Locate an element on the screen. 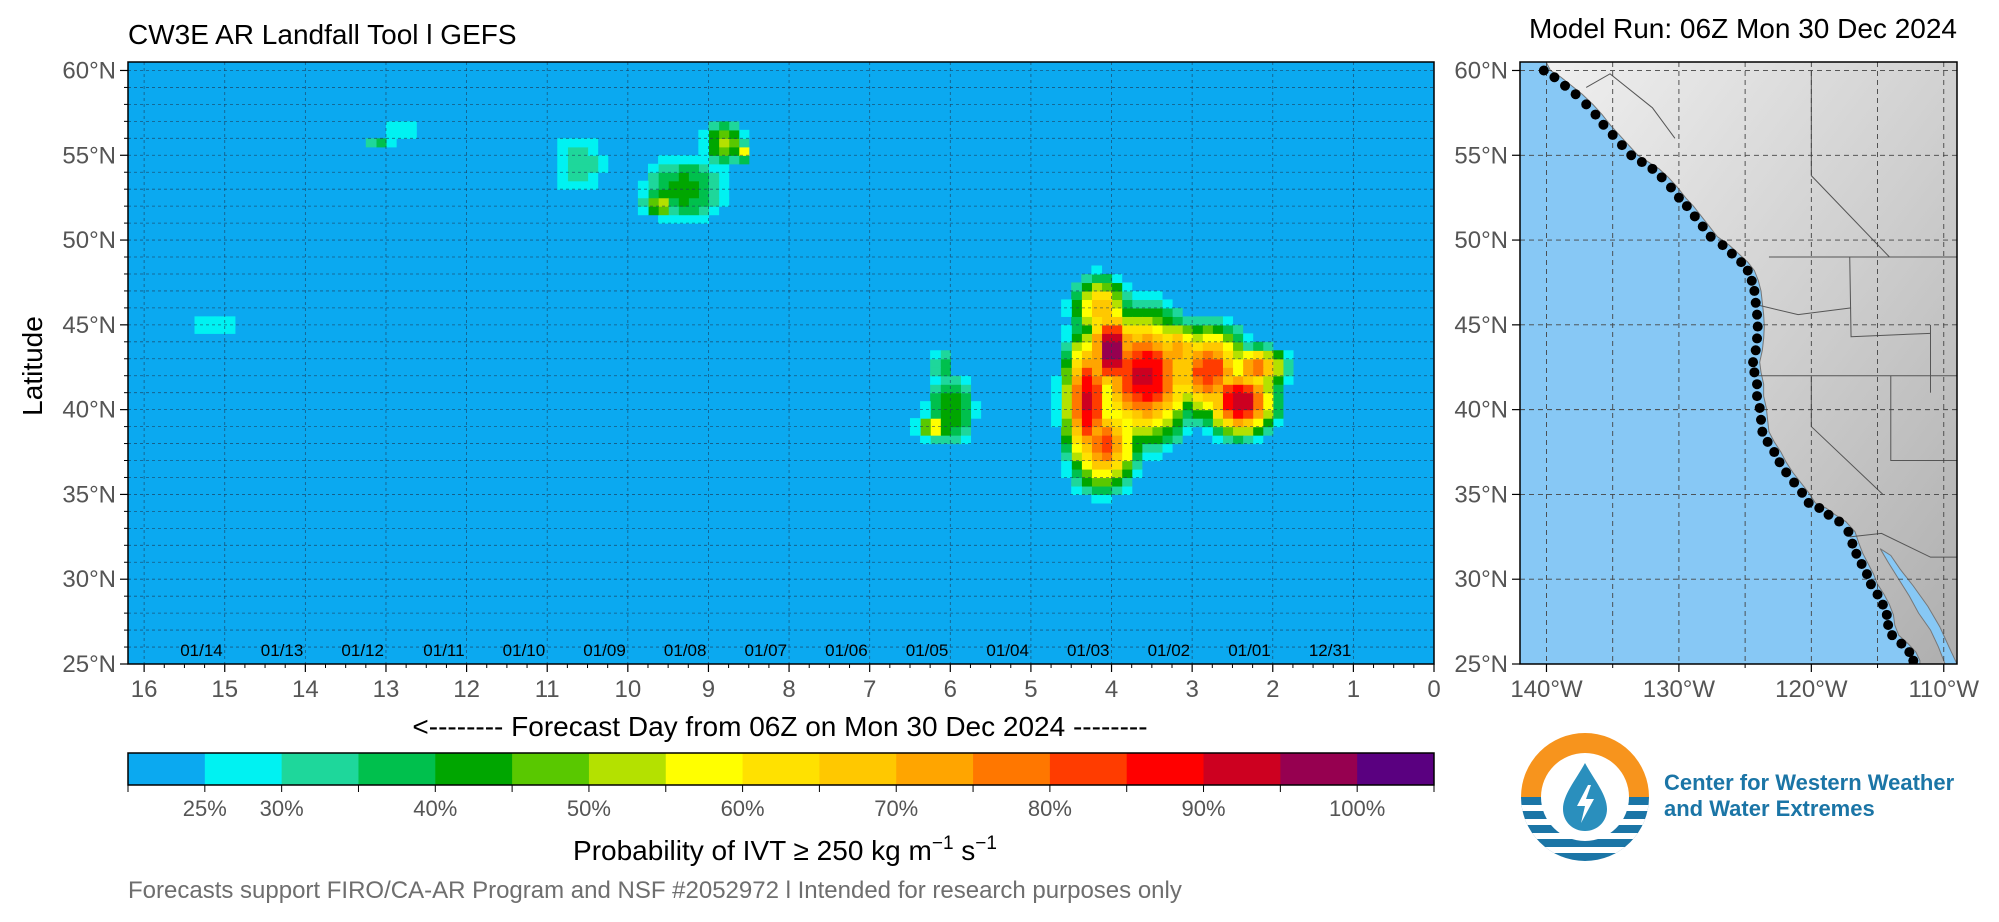 This screenshot has height=922, width=1999. x-tick-label: 6 is located at coordinates (950, 689).